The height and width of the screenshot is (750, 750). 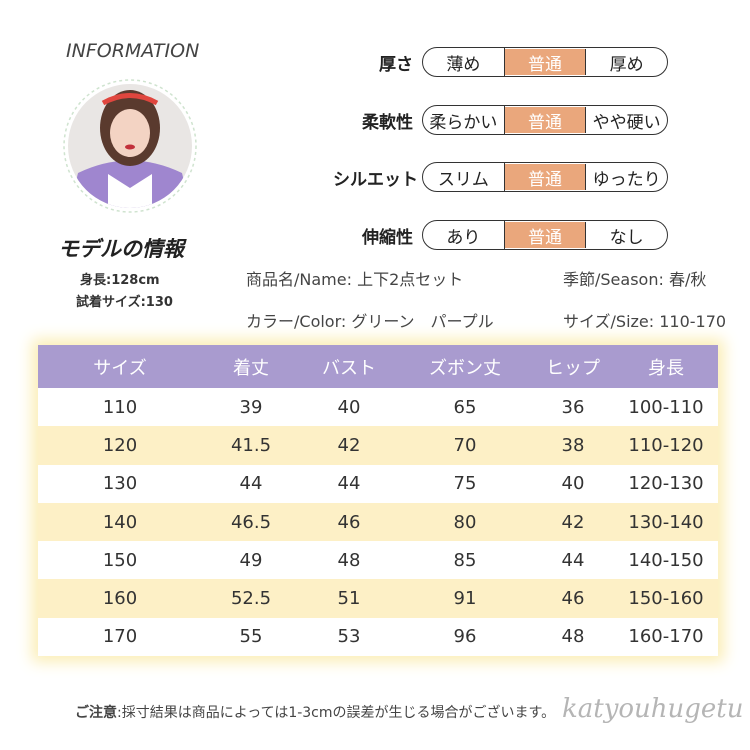 I want to click on table-cell: 130-140, so click(x=666, y=522).